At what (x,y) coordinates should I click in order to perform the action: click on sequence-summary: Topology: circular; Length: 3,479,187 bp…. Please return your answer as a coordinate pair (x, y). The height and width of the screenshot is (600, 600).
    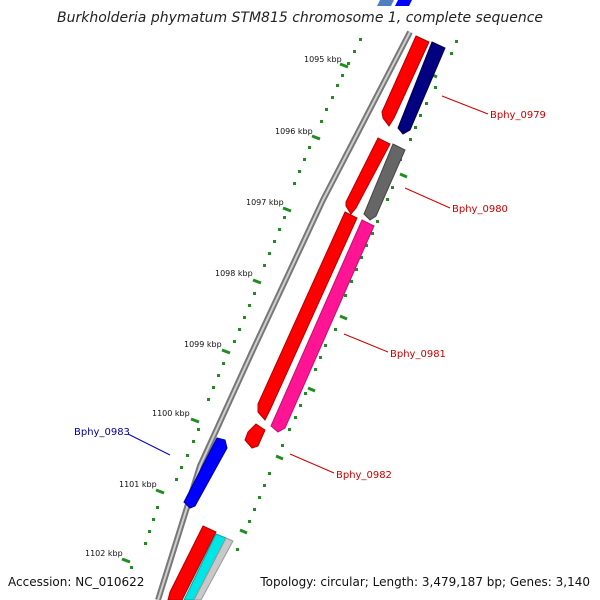
    Looking at the image, I should click on (425, 582).